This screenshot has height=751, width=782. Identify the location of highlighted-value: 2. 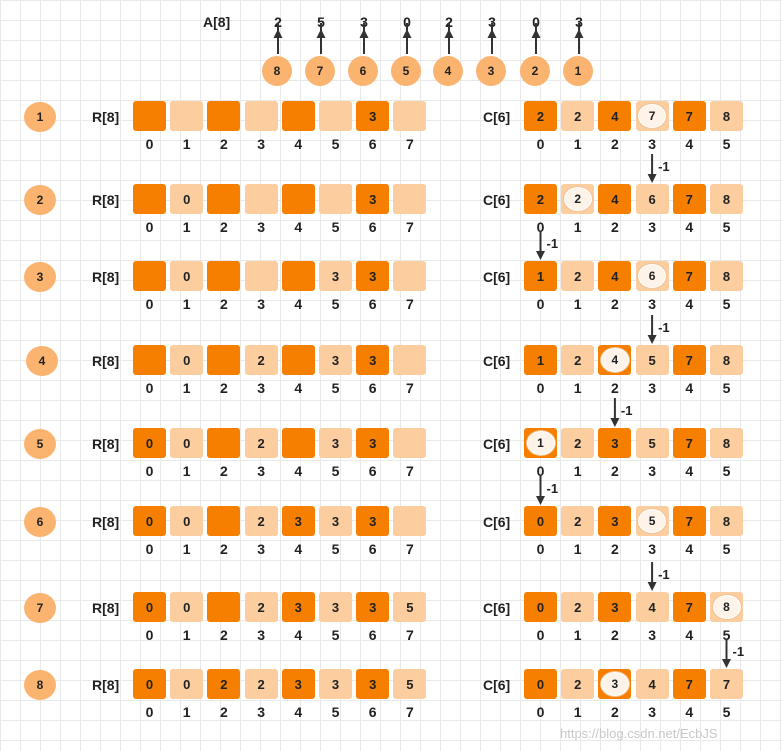
(577, 199).